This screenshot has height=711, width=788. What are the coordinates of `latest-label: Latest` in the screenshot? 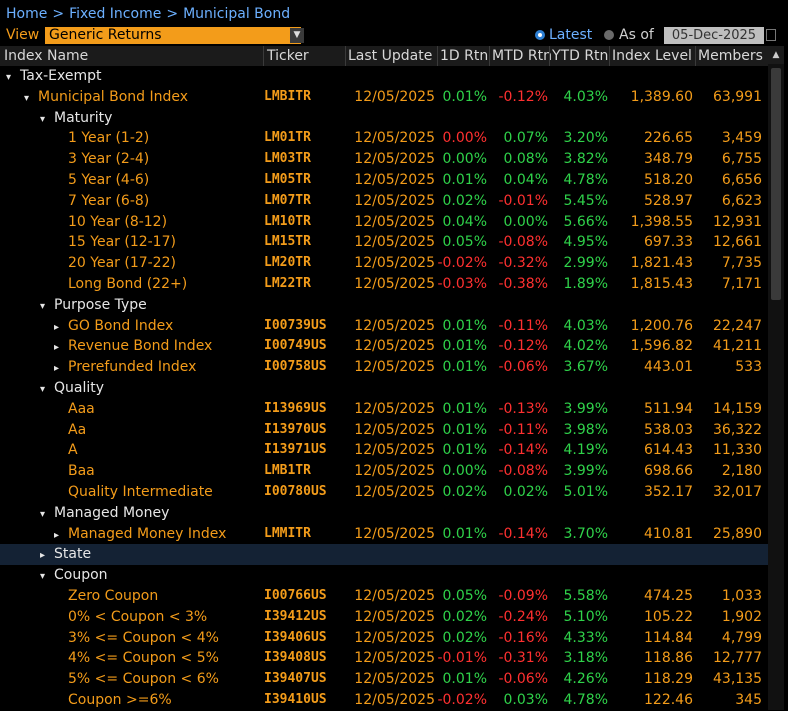 It's located at (571, 35).